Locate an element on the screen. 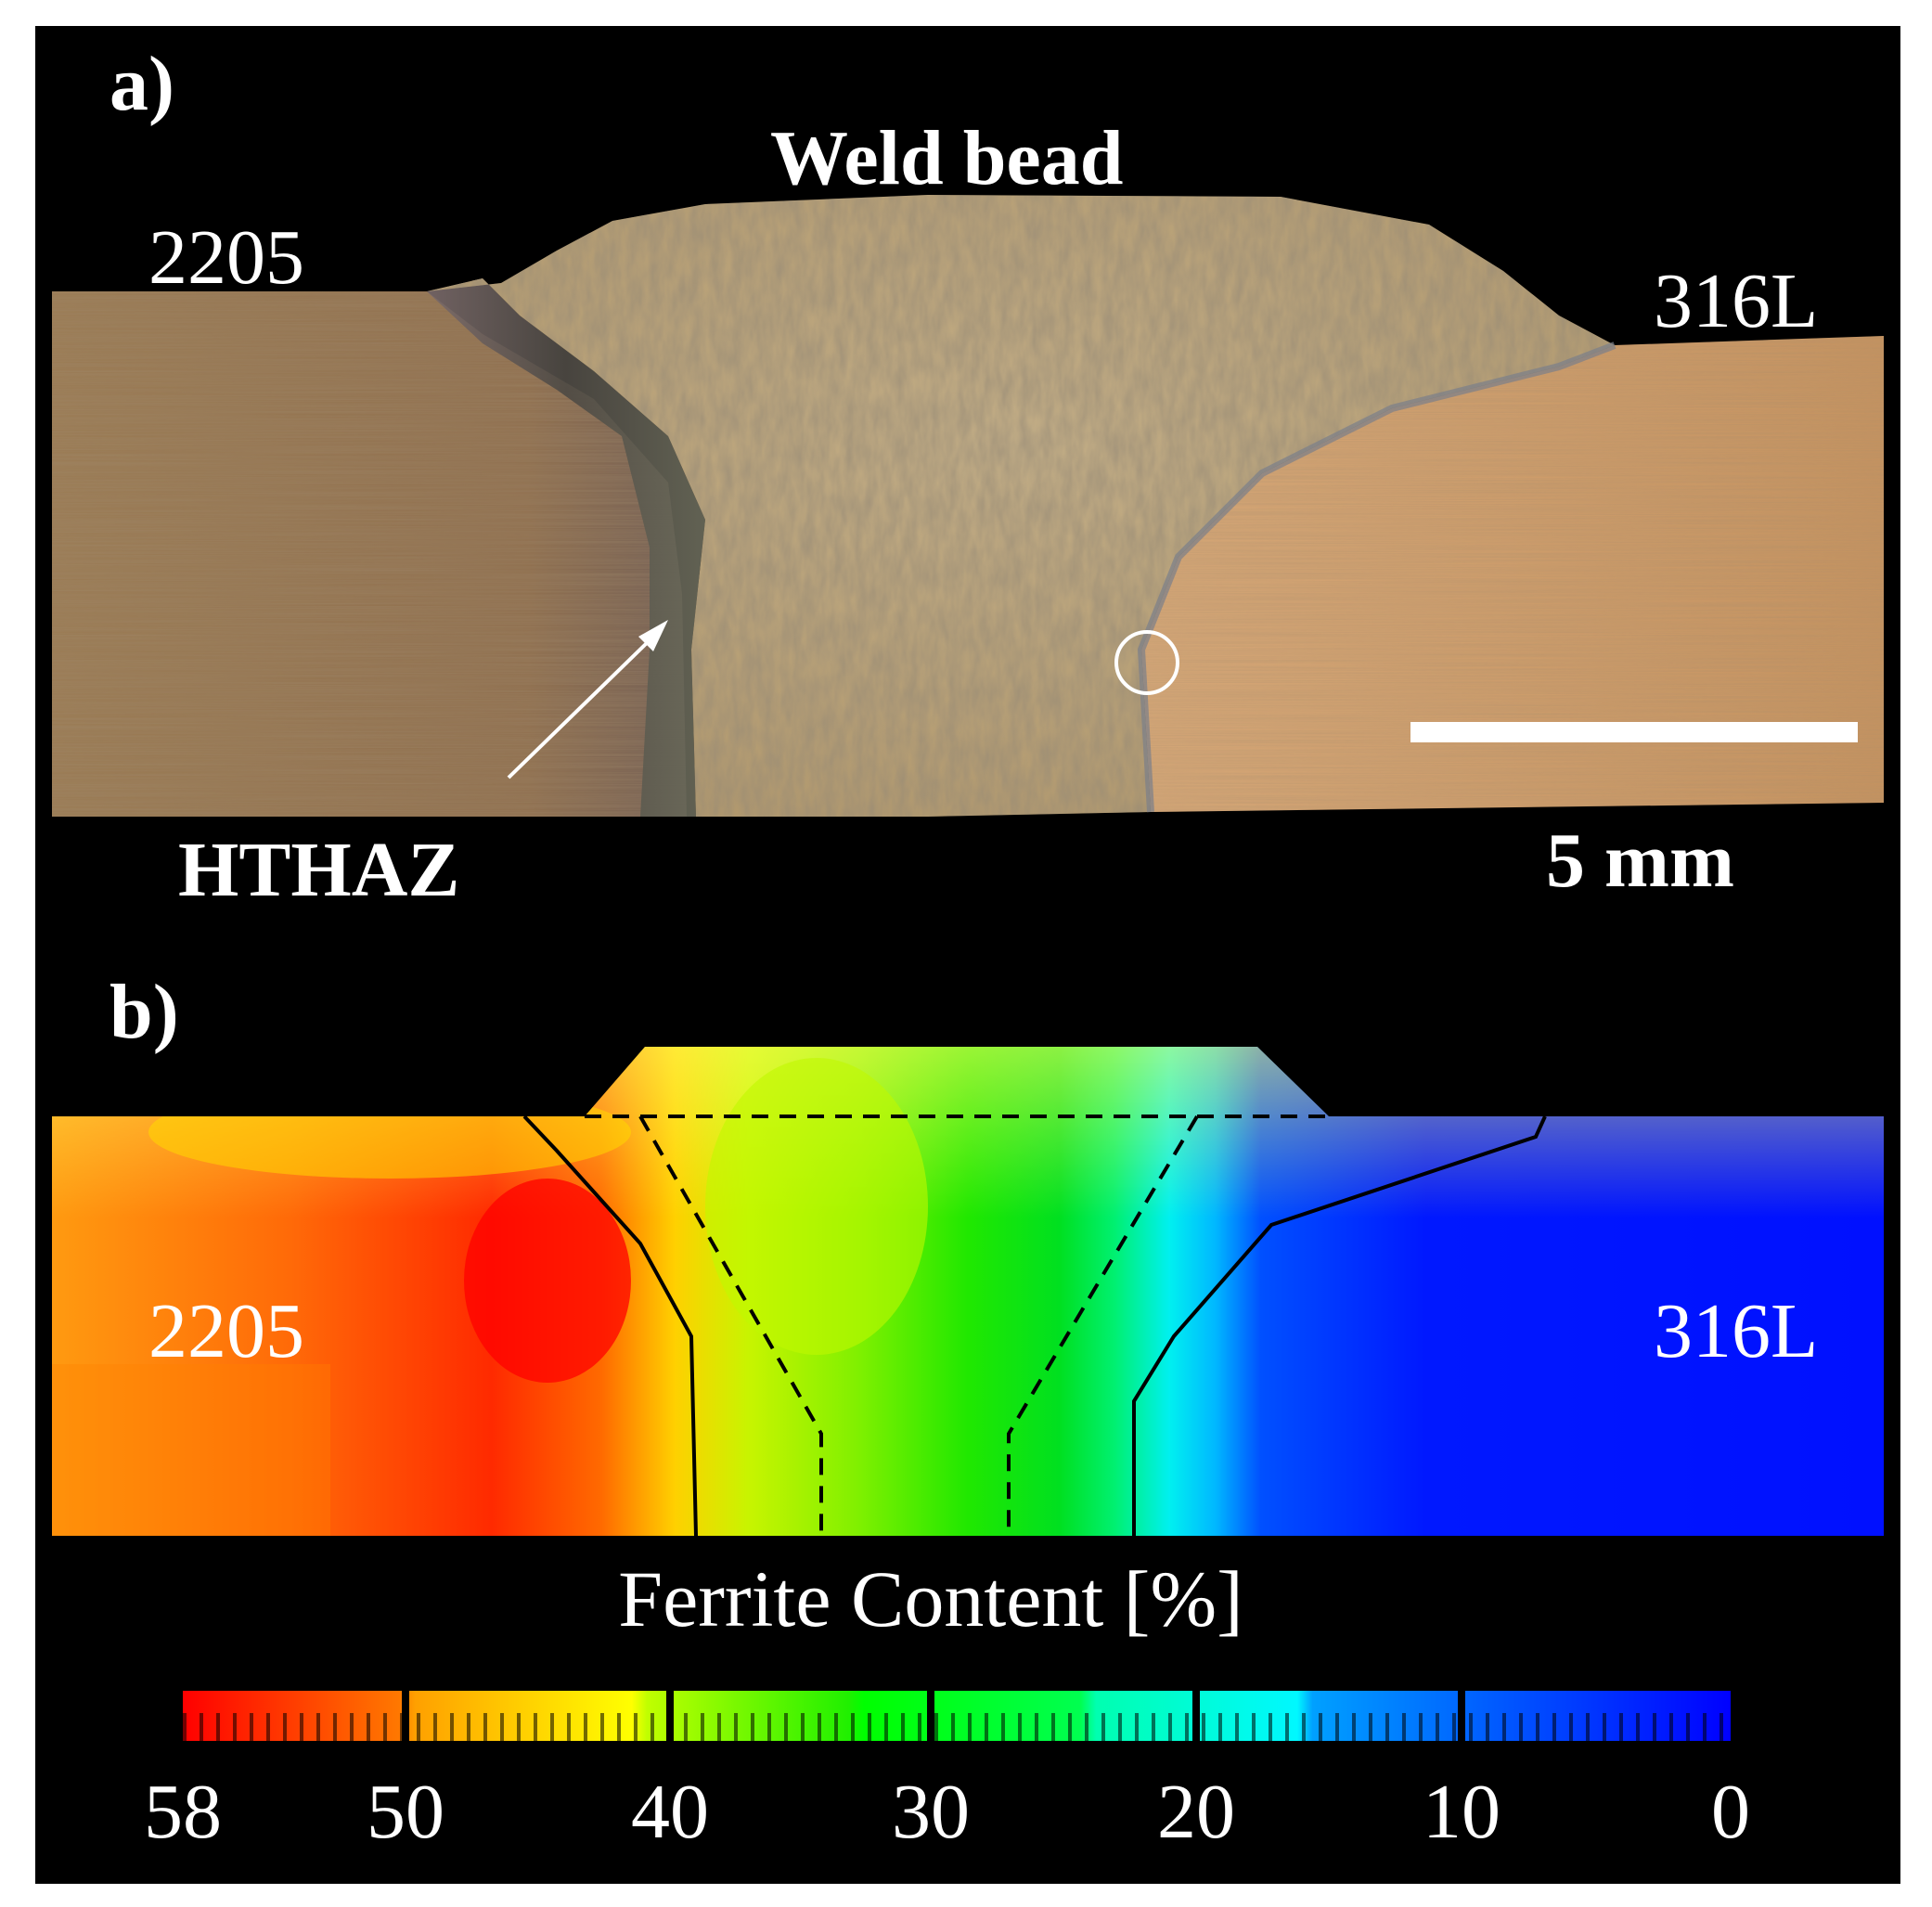 The height and width of the screenshot is (1907, 1932). colorbar is located at coordinates (957, 1716).